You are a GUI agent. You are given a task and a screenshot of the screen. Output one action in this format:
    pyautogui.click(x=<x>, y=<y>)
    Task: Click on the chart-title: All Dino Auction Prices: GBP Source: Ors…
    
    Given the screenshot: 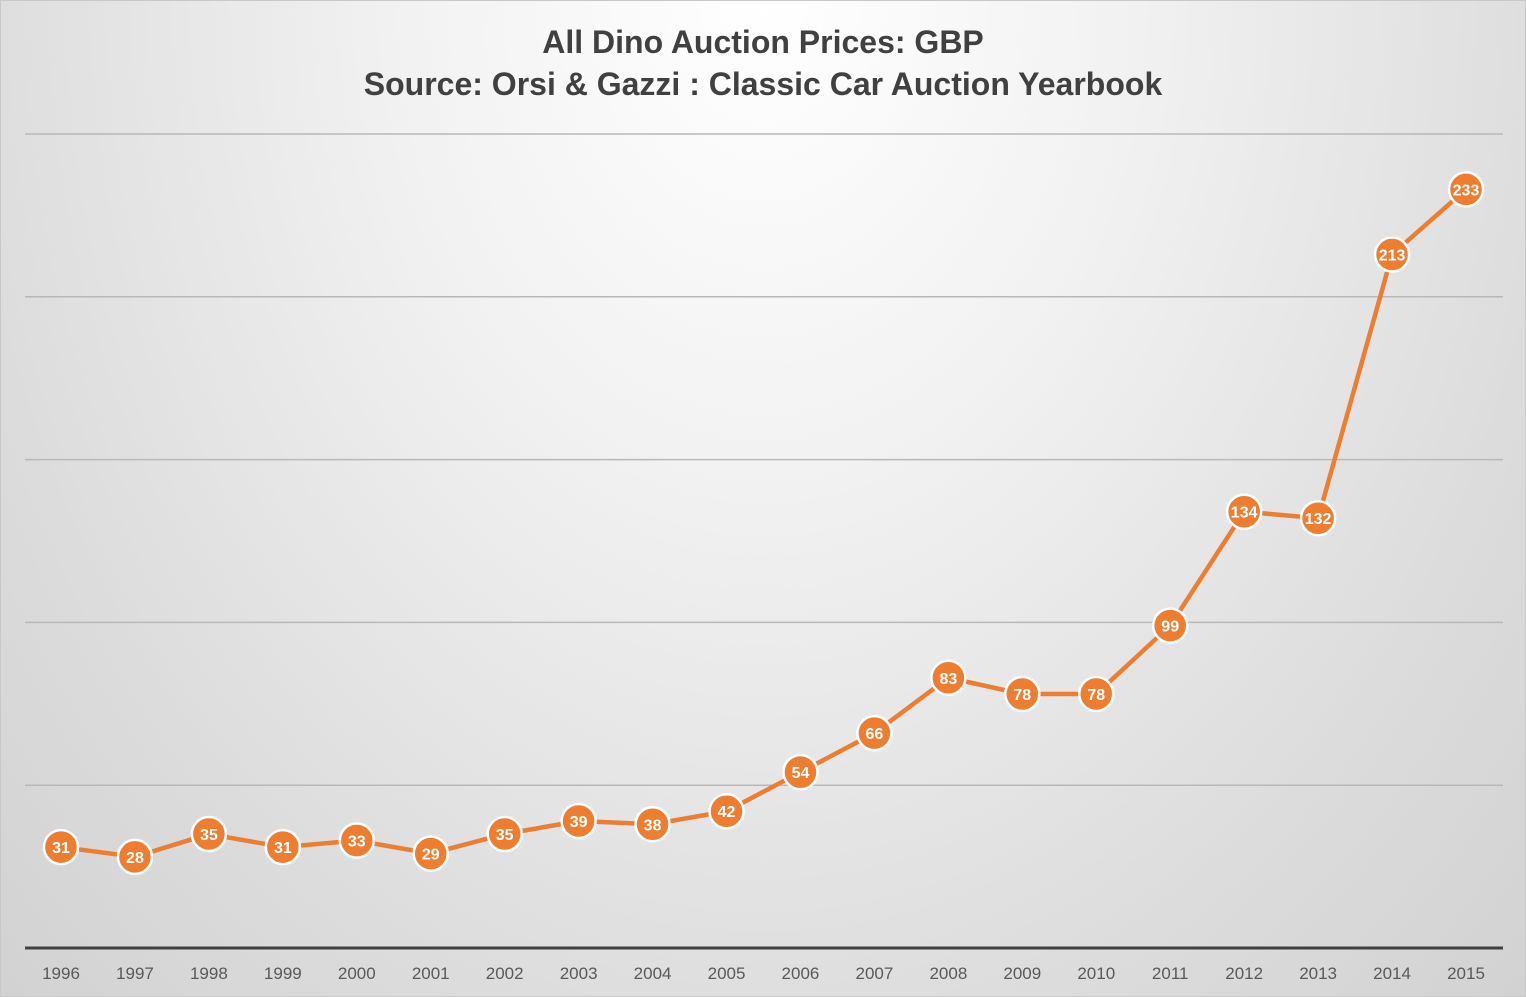 What is the action you would take?
    pyautogui.click(x=763, y=63)
    